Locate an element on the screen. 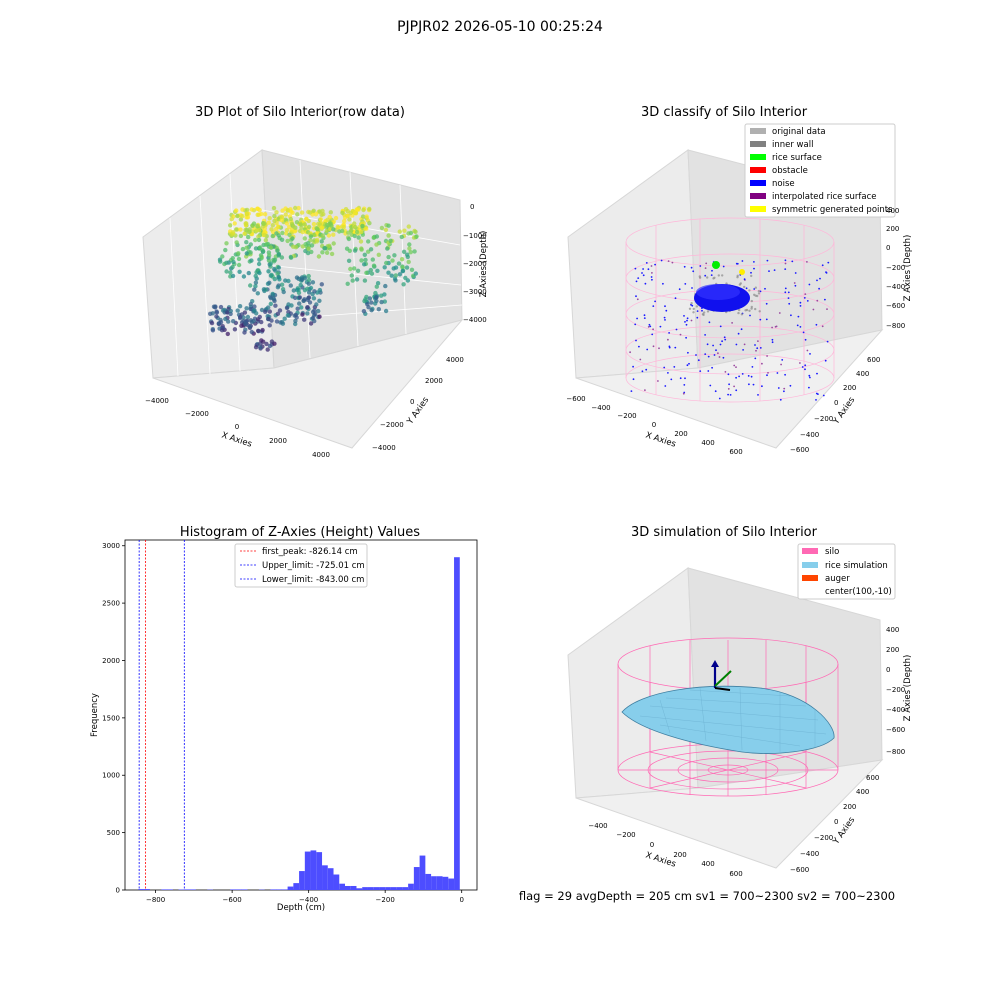 This screenshot has width=1000, height=1000. legend-swatch is located at coordinates (758, 131).